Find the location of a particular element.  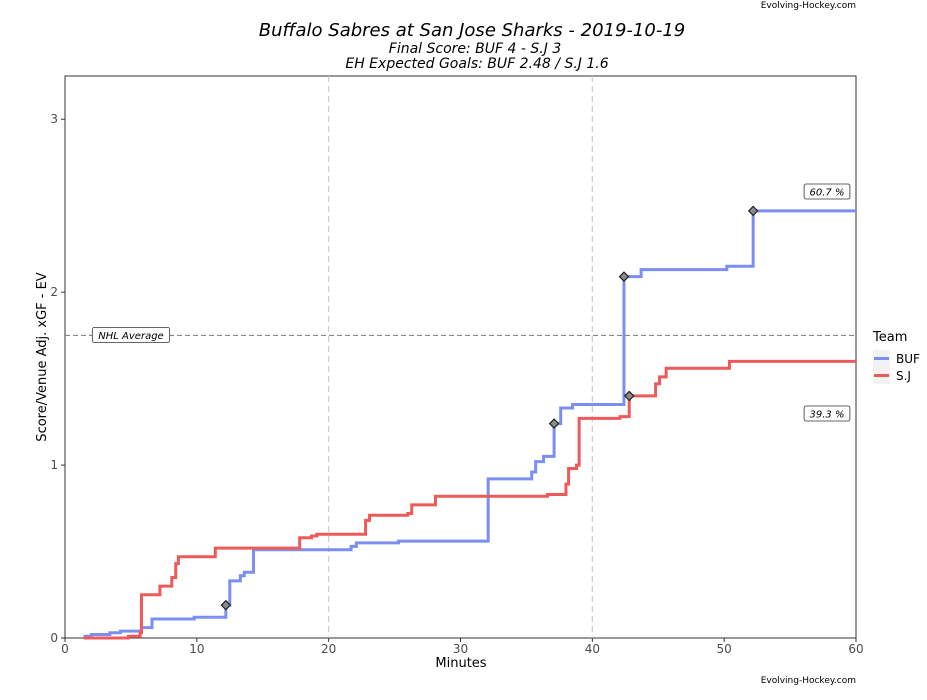

sj-share-label: 39.3 % is located at coordinates (827, 413).